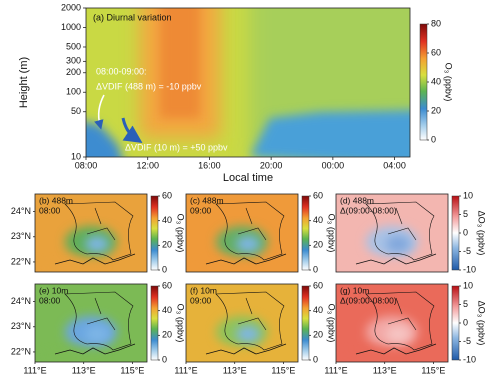 This screenshot has width=500, height=376. I want to click on x-tick-label: 08:00, so click(86, 165).